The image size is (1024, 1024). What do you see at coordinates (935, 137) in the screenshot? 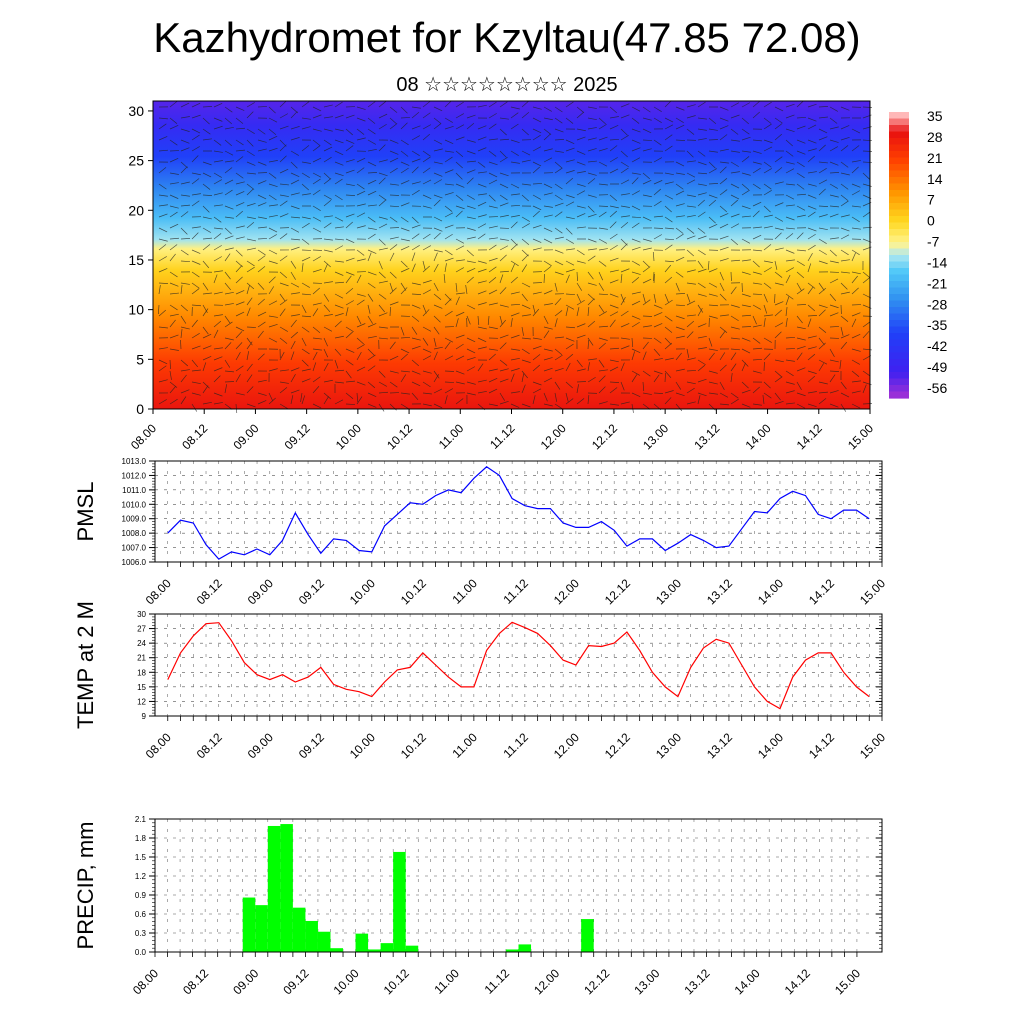
I see `colorbar-label: 28` at bounding box center [935, 137].